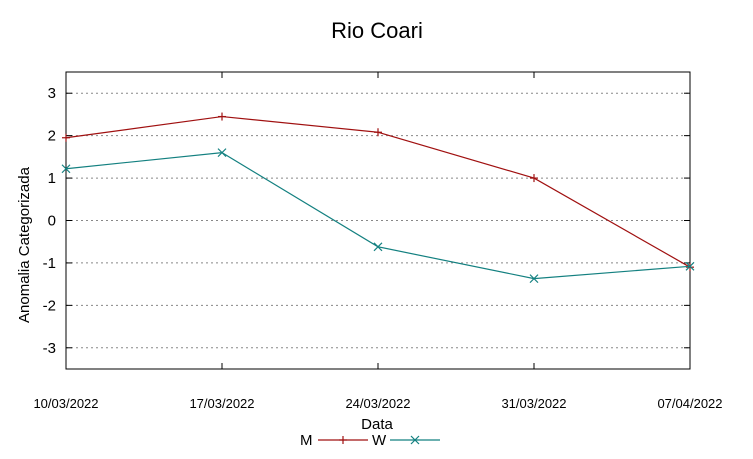  I want to click on x-tick-label: 17/03/2022, so click(221, 403).